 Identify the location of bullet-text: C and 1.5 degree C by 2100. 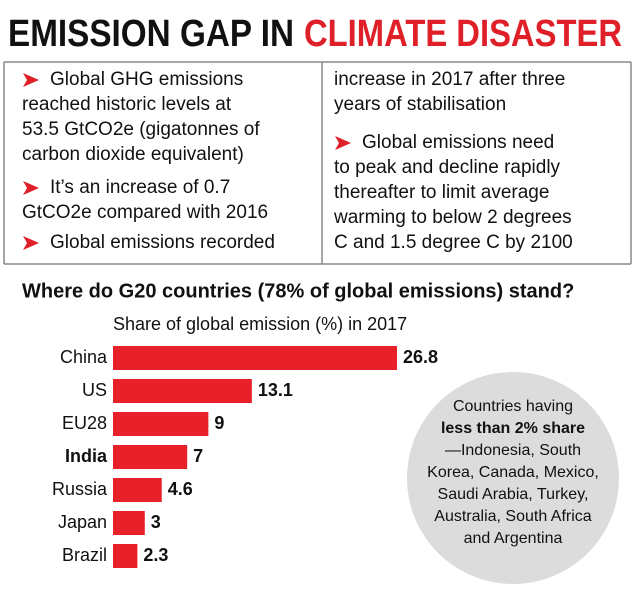
(453, 242).